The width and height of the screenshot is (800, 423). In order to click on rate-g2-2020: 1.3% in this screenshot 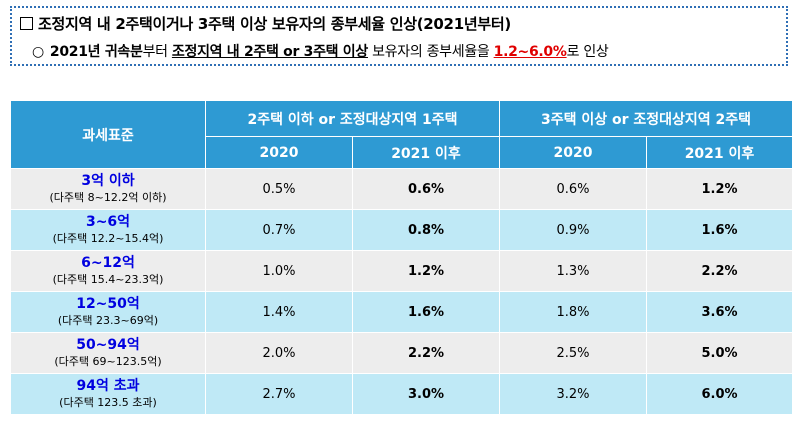, I will do `click(573, 271)`.